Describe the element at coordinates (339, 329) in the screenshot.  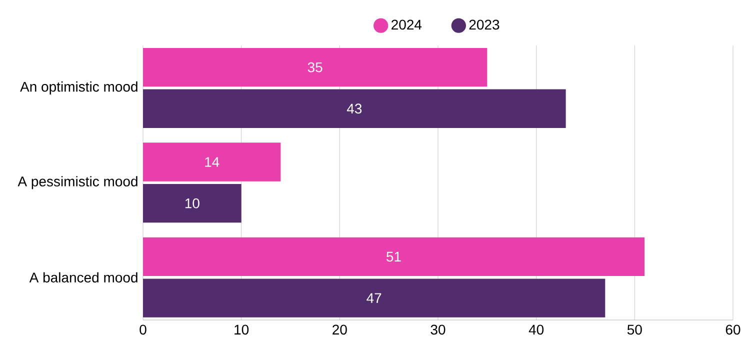
I see `x-tick-label: 20` at that location.